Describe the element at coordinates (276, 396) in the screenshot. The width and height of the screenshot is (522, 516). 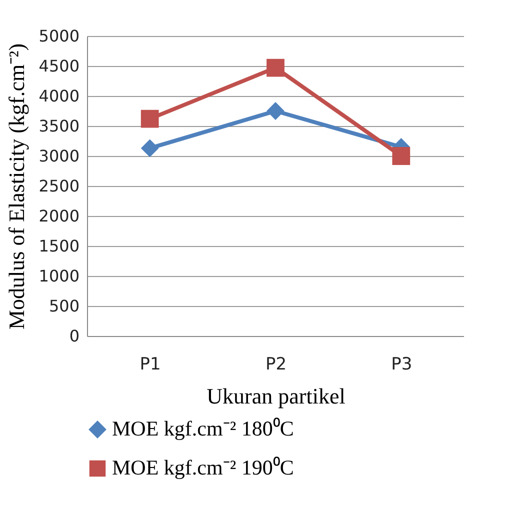
I see `x-axis-title: Ukuran partikel` at that location.